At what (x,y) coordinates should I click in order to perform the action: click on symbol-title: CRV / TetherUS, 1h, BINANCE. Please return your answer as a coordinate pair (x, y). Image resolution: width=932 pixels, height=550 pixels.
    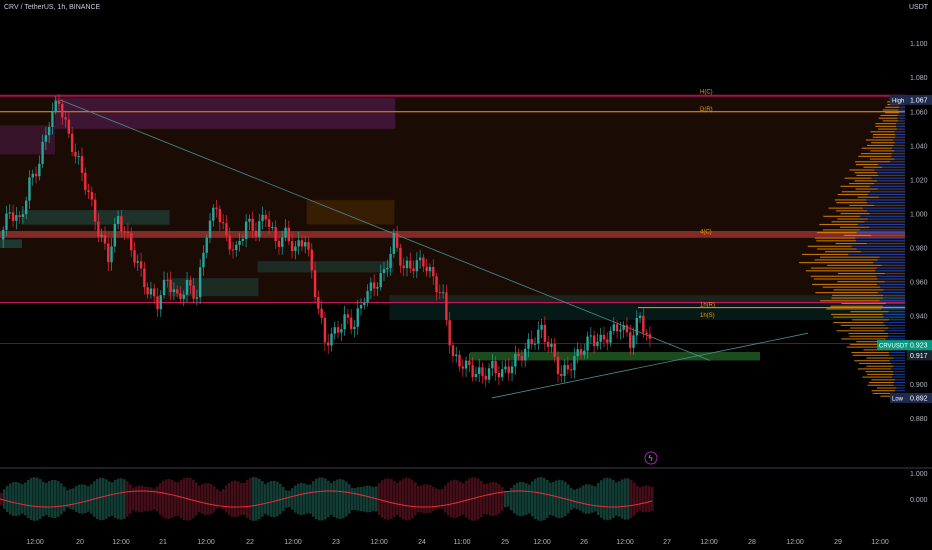
    Looking at the image, I should click on (52, 7).